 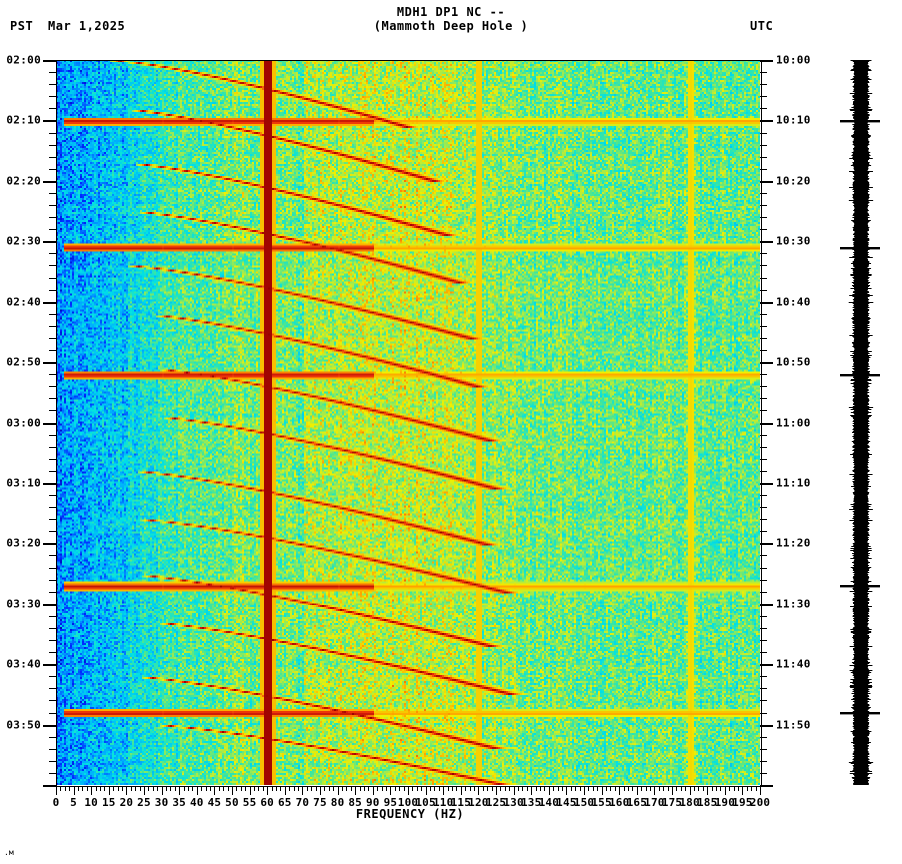 What do you see at coordinates (601, 802) in the screenshot?
I see `freq-axis-label: 155` at bounding box center [601, 802].